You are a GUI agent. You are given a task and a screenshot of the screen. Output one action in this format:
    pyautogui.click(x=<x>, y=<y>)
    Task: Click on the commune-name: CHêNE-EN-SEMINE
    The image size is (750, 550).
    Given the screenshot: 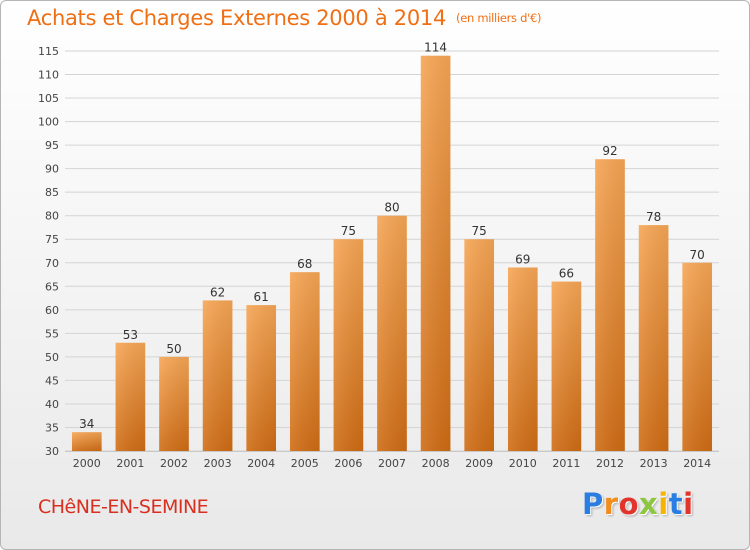 What is the action you would take?
    pyautogui.click(x=123, y=507)
    